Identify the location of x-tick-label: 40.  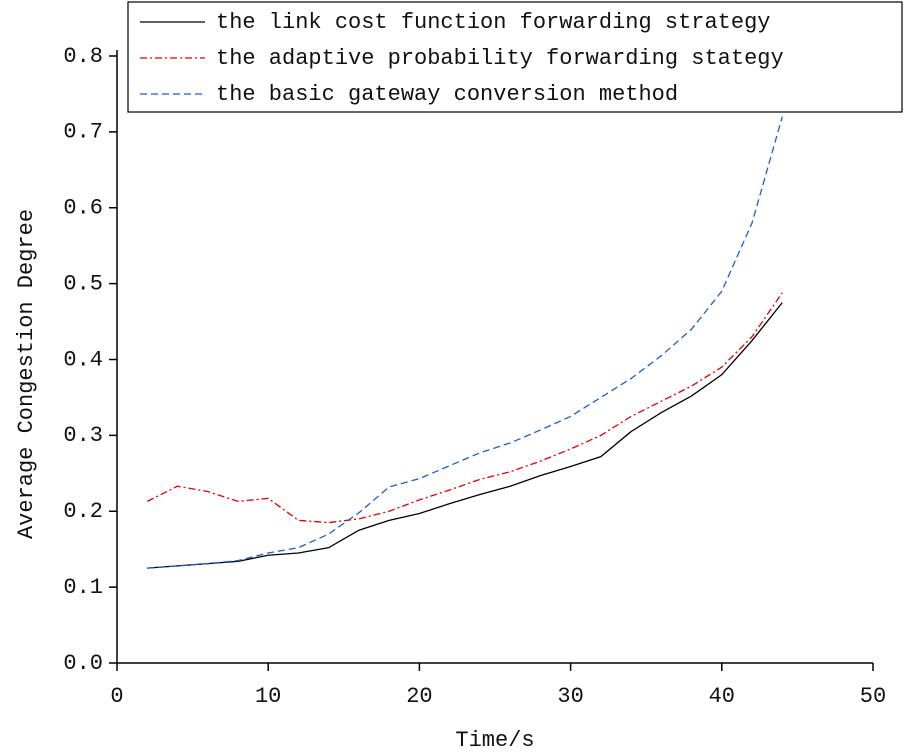
(722, 696).